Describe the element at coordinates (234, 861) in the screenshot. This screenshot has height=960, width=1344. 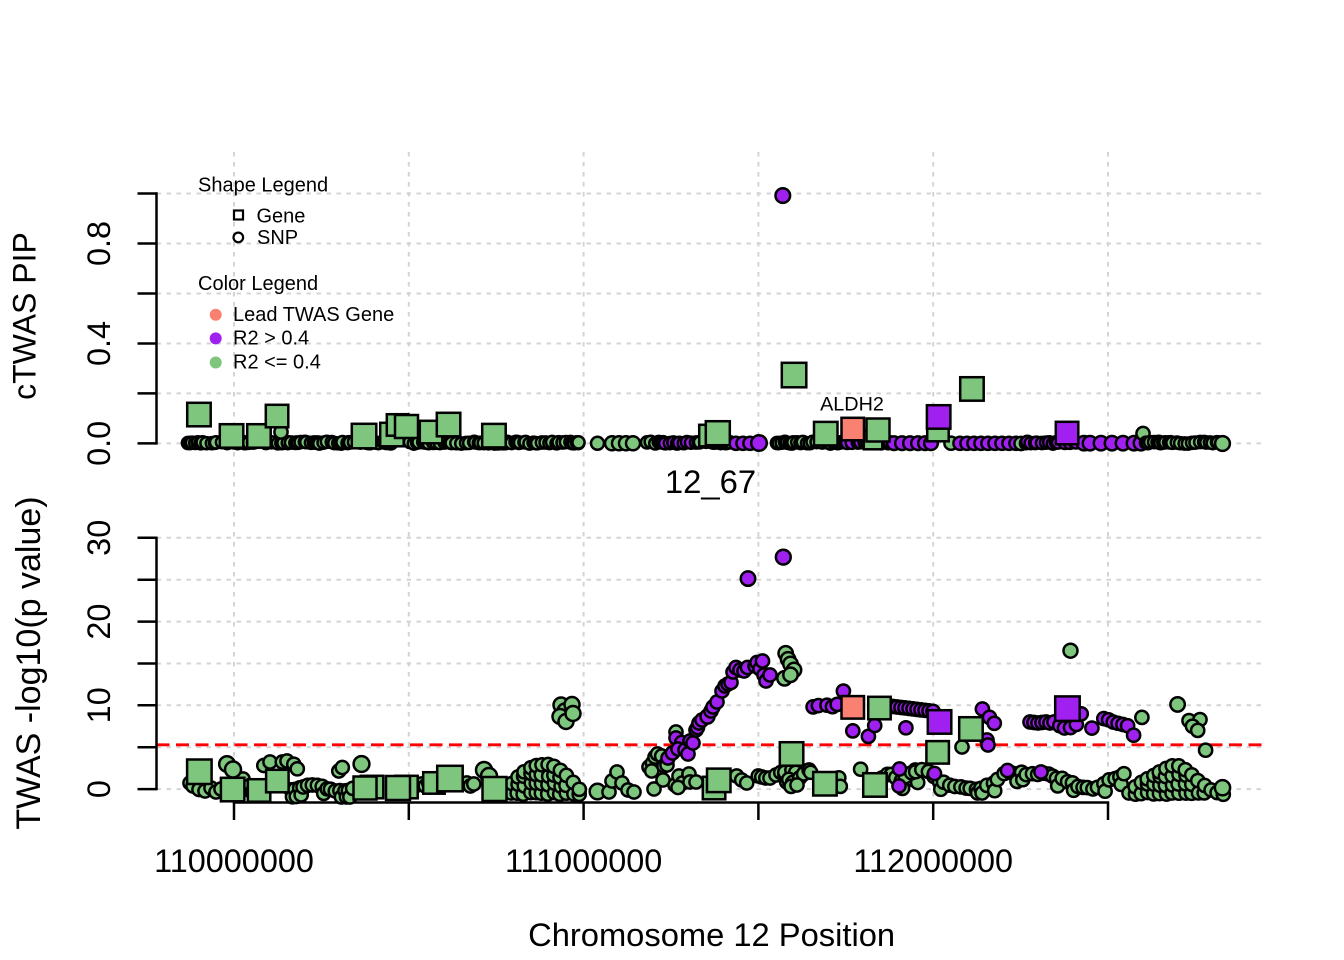
I see `svg-text: 110000000` at that location.